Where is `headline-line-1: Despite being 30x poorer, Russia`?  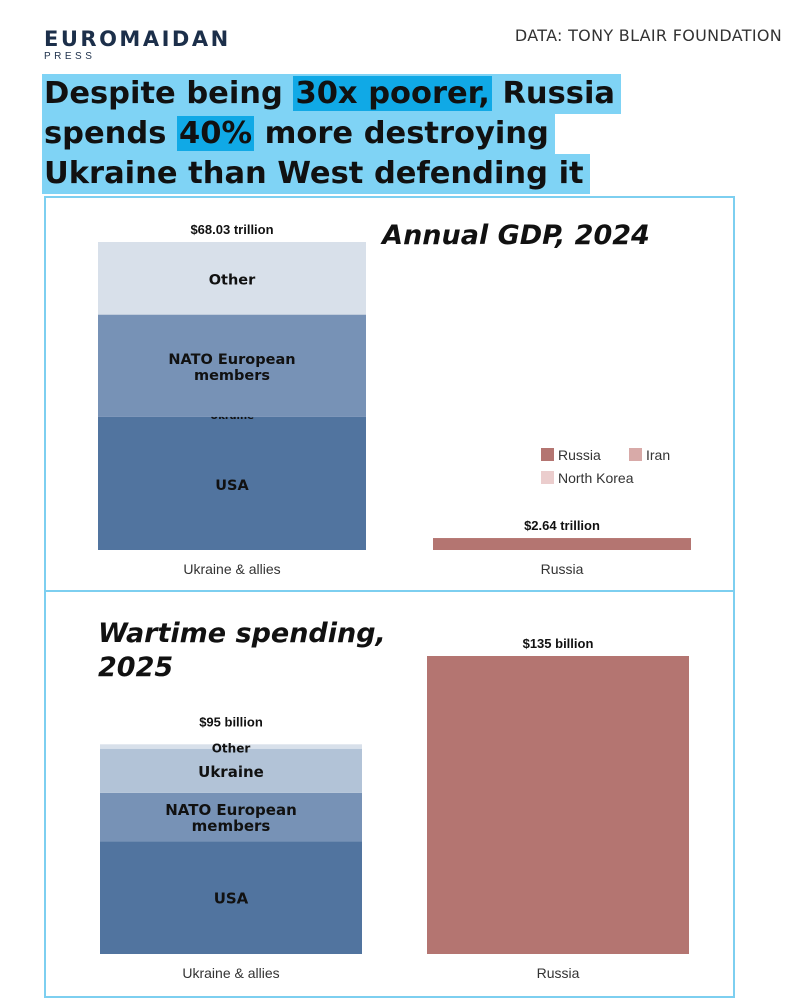
headline-line-1: Despite being 30x poorer, Russia is located at coordinates (331, 94).